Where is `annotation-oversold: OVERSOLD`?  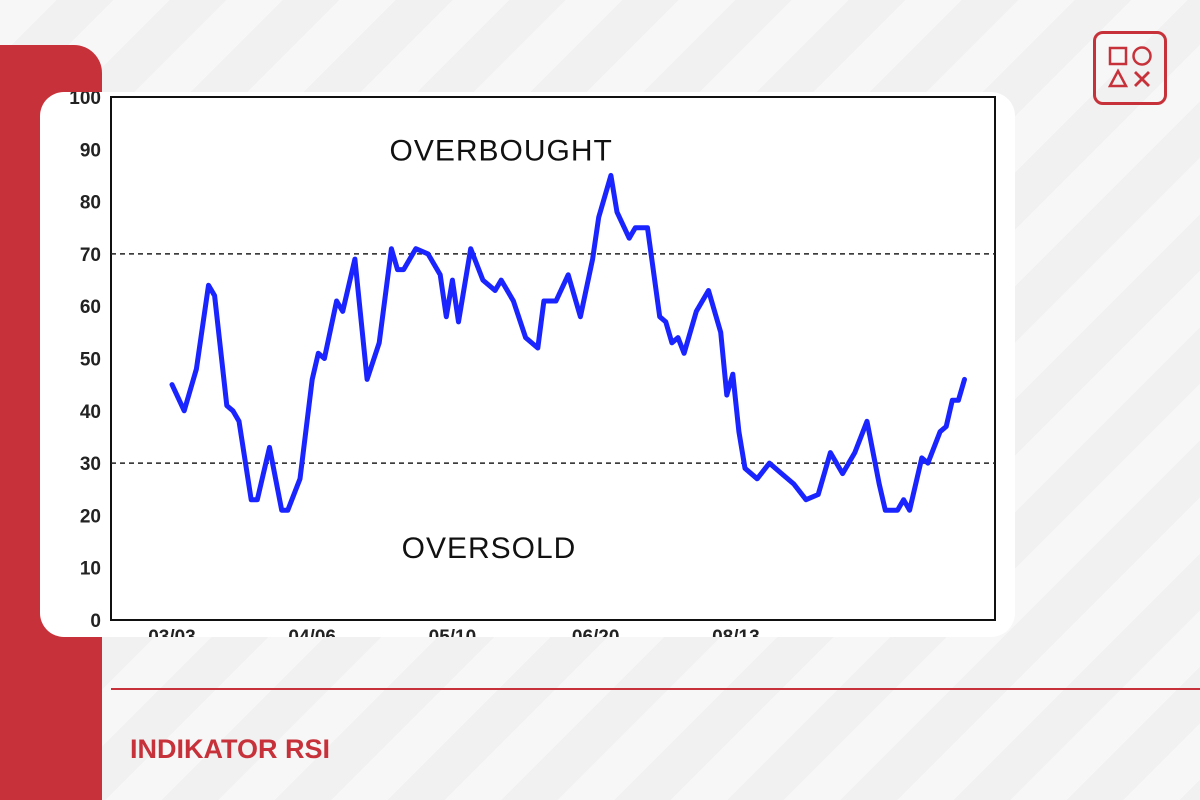 annotation-oversold: OVERSOLD is located at coordinates (489, 548).